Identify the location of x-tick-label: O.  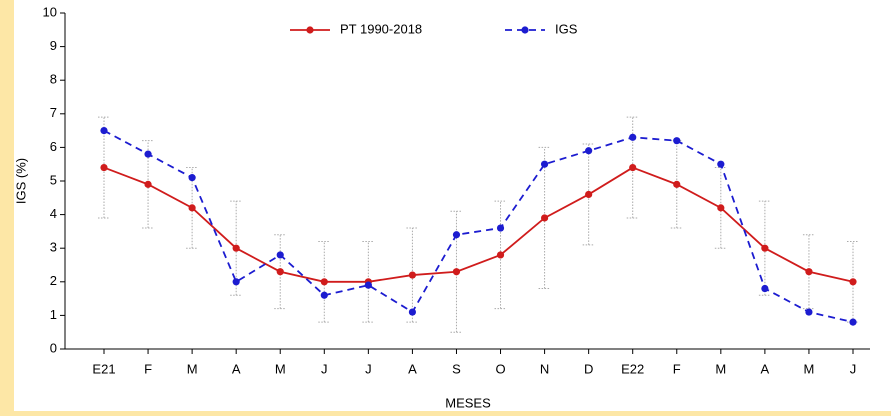
(500, 368).